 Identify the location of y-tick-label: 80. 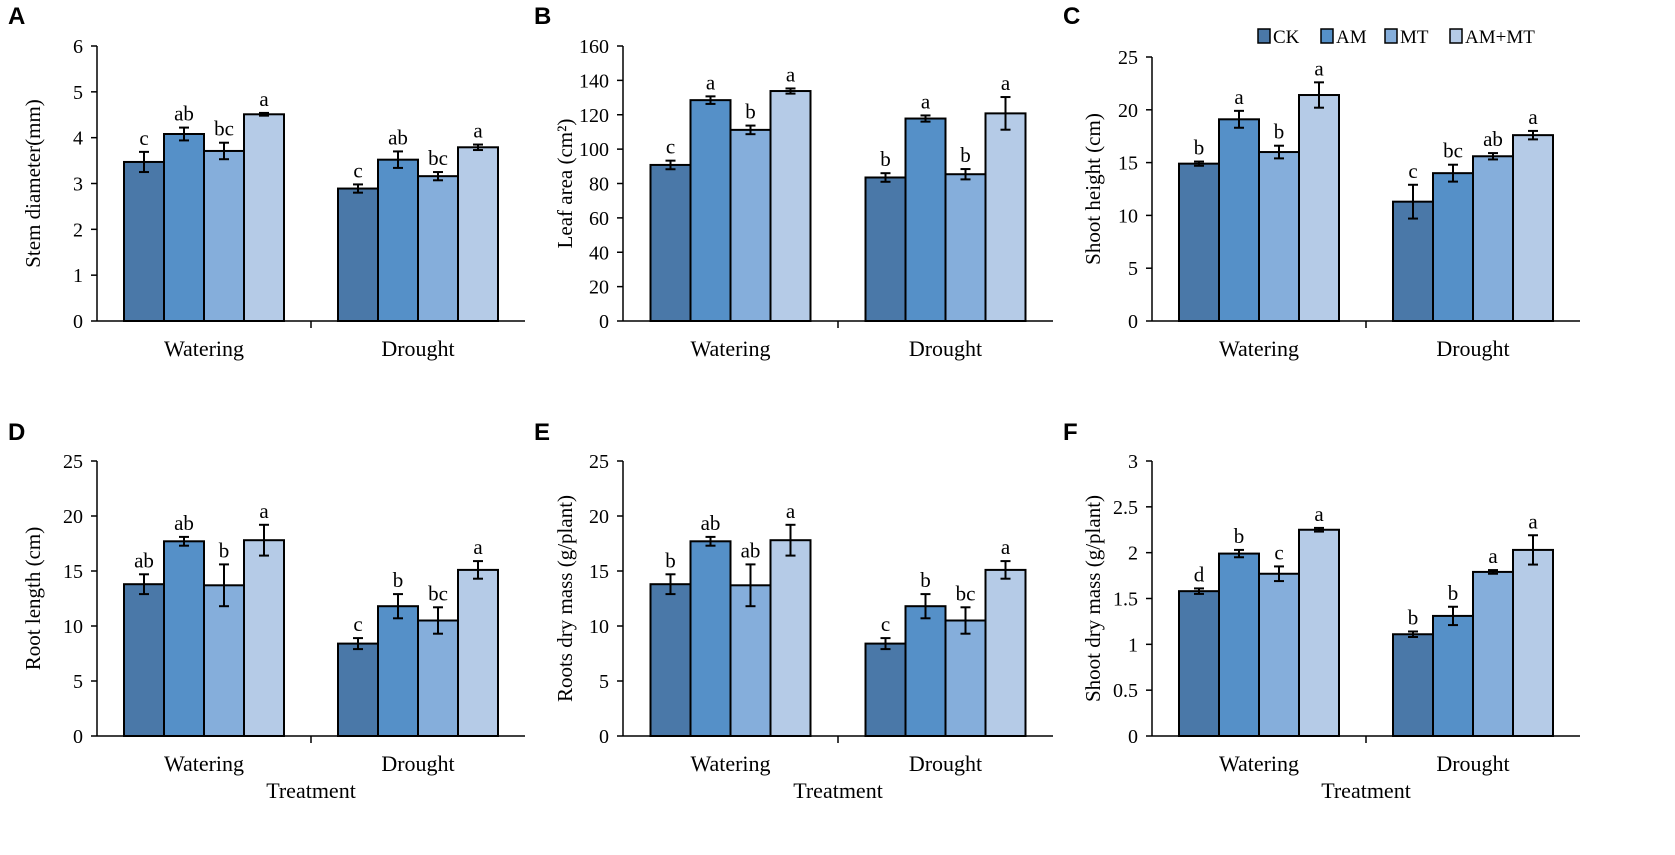
(599, 185).